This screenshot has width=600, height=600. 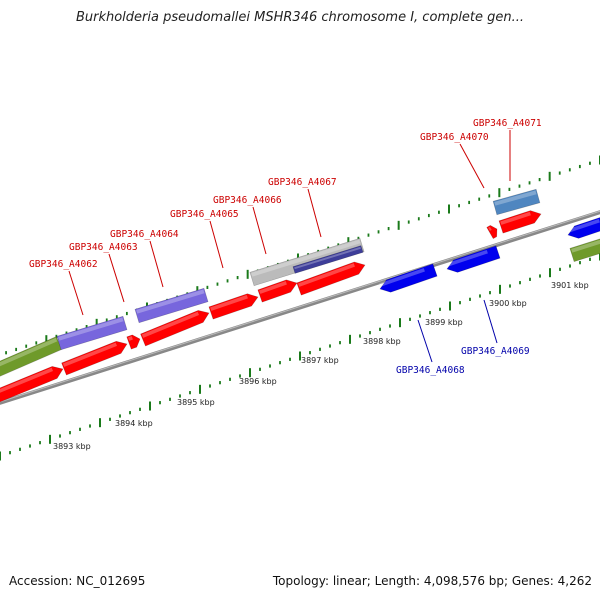 I want to click on ruler-label: 3897 kbp, so click(x=320, y=360).